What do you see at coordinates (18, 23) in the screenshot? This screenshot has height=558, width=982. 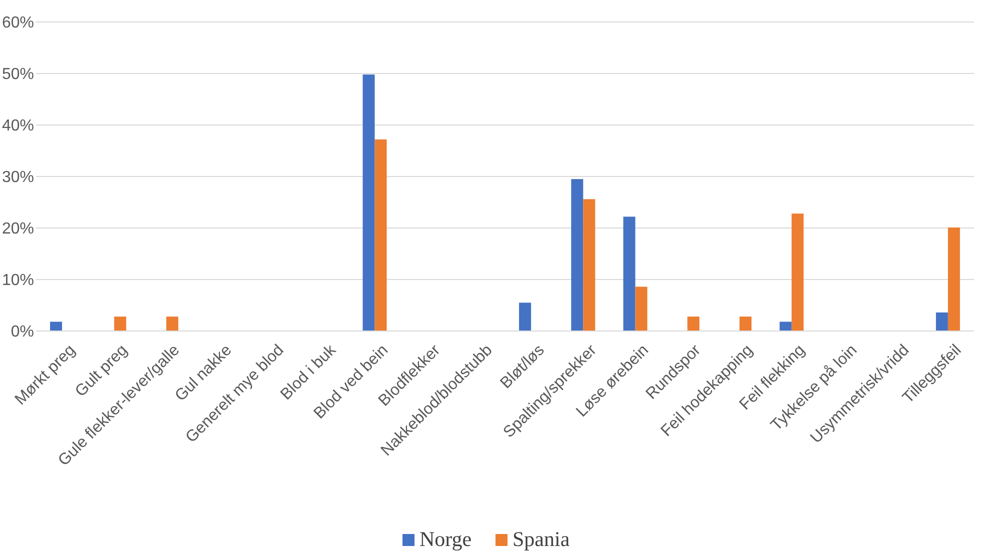 I see `y-tick-label: 60%` at bounding box center [18, 23].